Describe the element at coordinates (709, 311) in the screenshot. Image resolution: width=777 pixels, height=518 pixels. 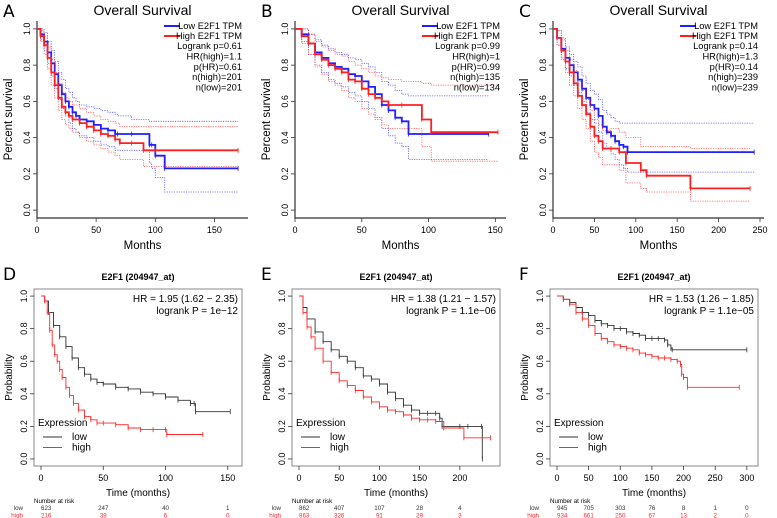
I see `stat-annotation: logrank P = 1.1e−05` at that location.